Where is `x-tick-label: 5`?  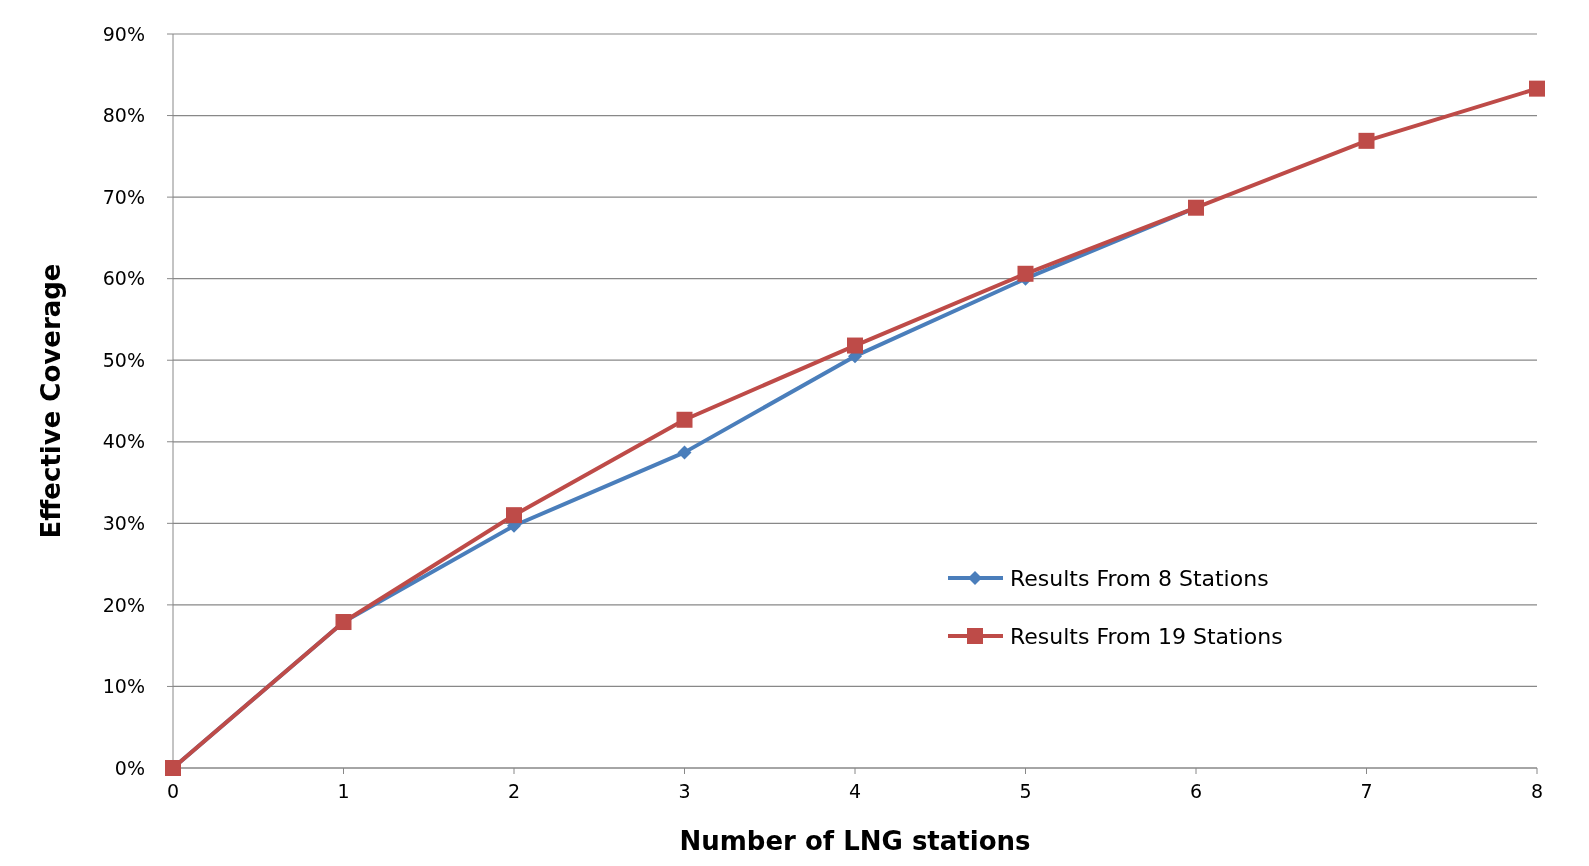 x-tick-label: 5 is located at coordinates (1025, 791).